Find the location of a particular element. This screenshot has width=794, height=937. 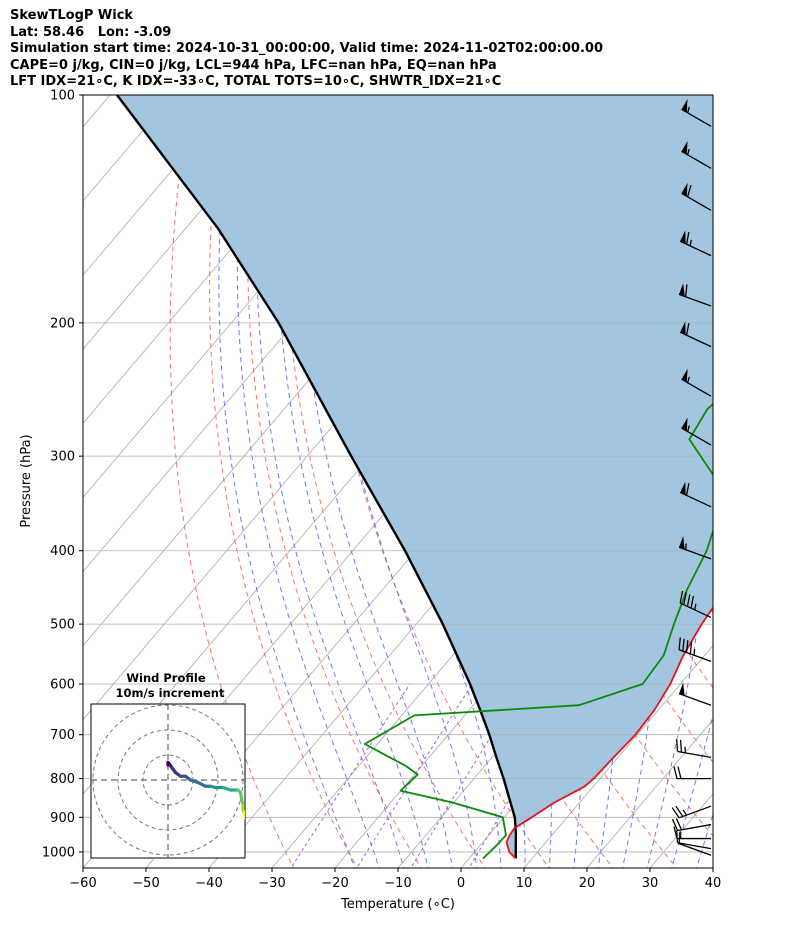

mixing-ratio-lines is located at coordinates (434, 775).